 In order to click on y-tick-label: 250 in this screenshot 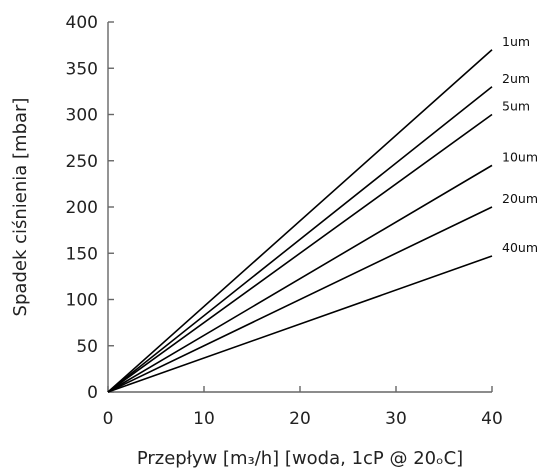, I will do `click(82, 162)`.